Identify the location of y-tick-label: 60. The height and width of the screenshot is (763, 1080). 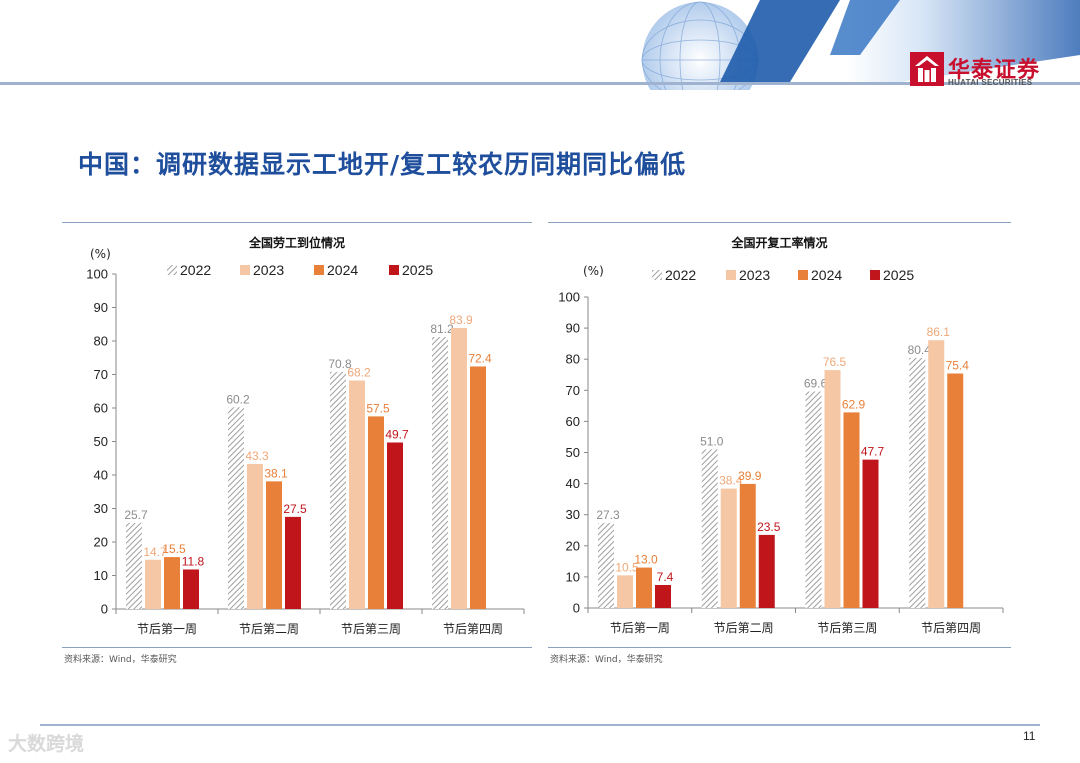
(573, 421).